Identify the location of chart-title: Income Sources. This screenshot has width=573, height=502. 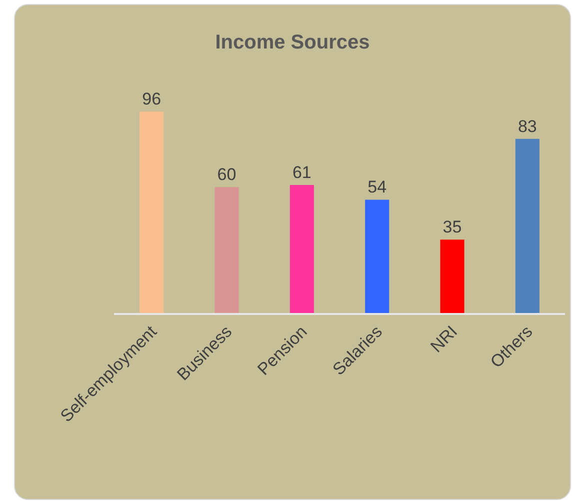
(292, 43).